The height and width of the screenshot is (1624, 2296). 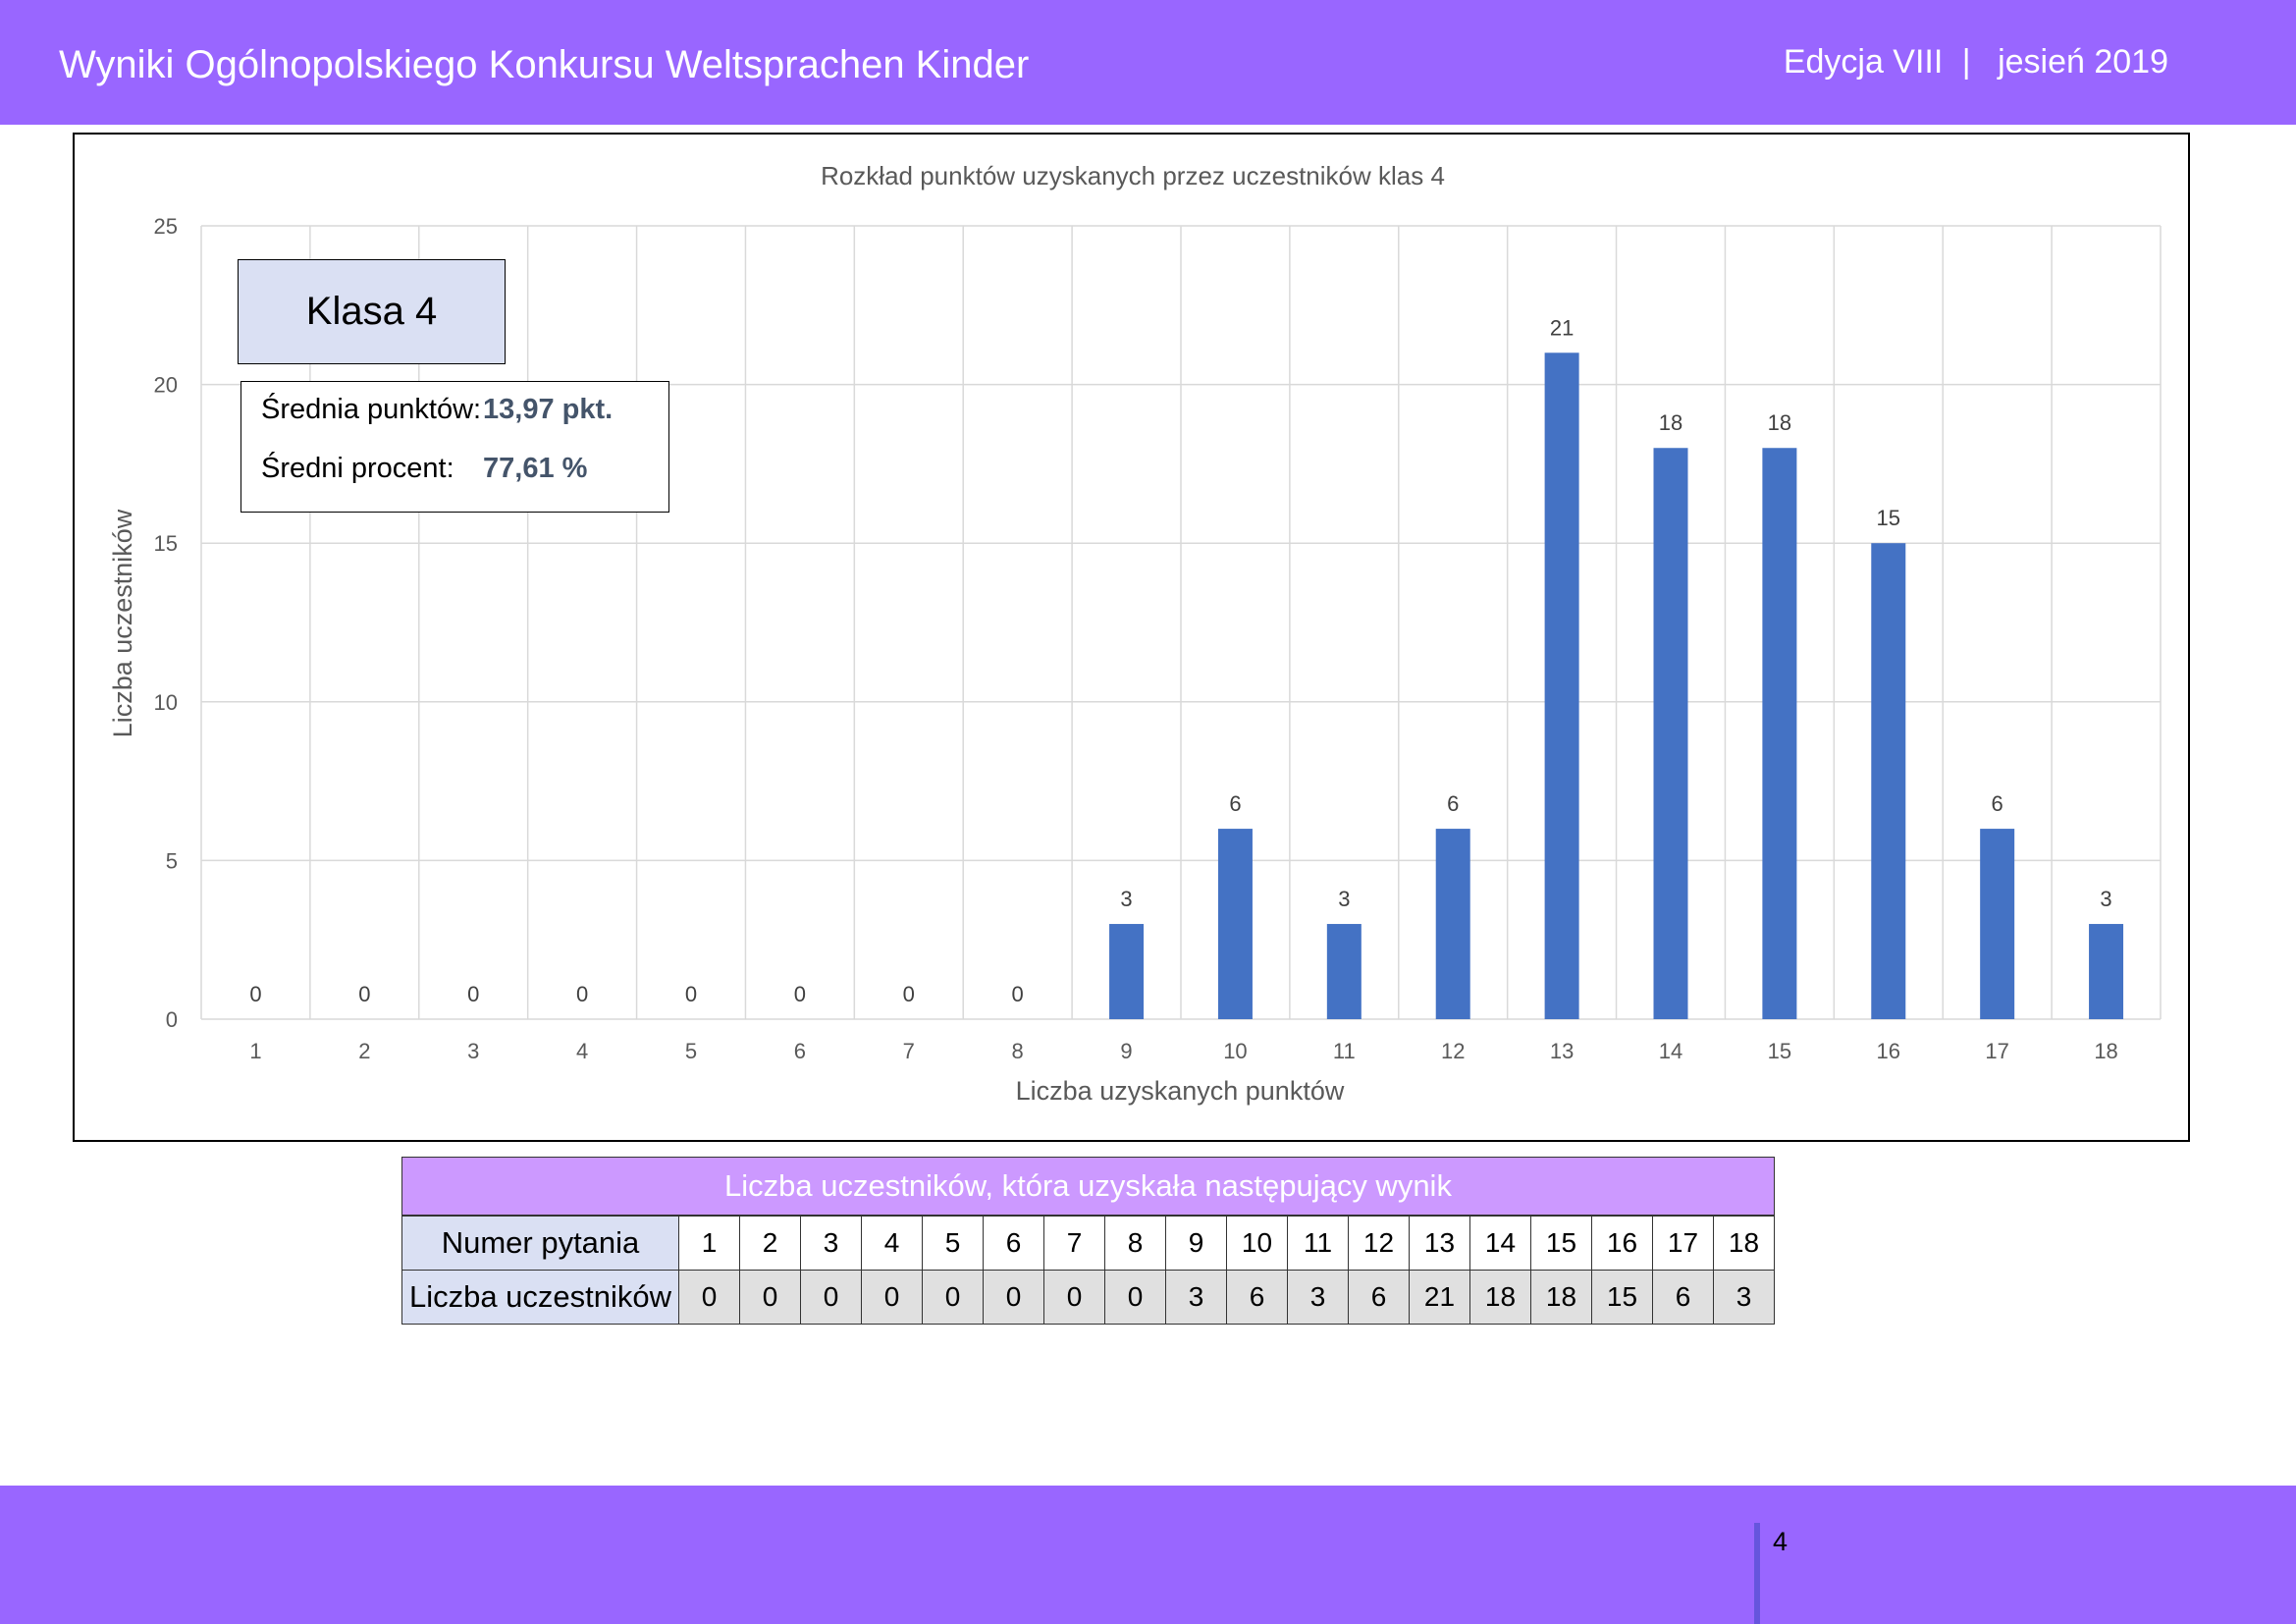 I want to click on x-tick-label: 1, so click(x=255, y=1051).